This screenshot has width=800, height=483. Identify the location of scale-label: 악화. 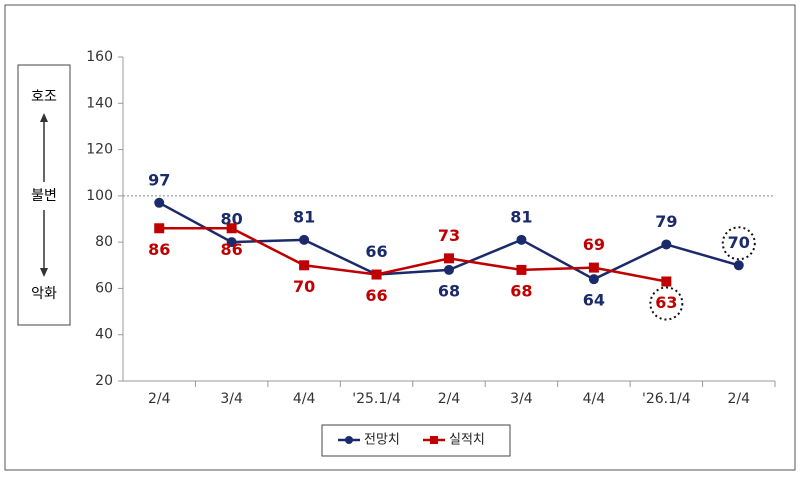
(44, 294).